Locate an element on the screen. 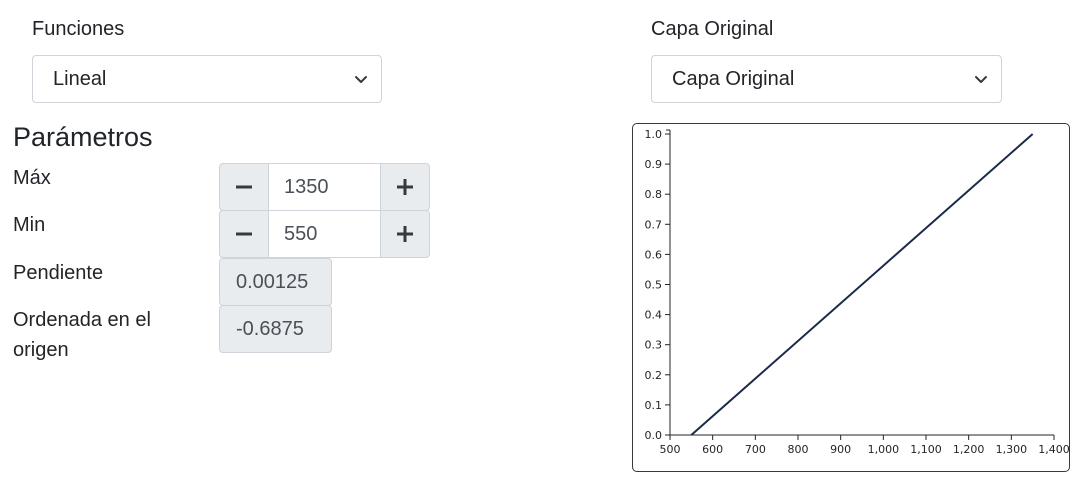 This screenshot has height=477, width=1082. intercept-value: -0.6875 is located at coordinates (275, 329).